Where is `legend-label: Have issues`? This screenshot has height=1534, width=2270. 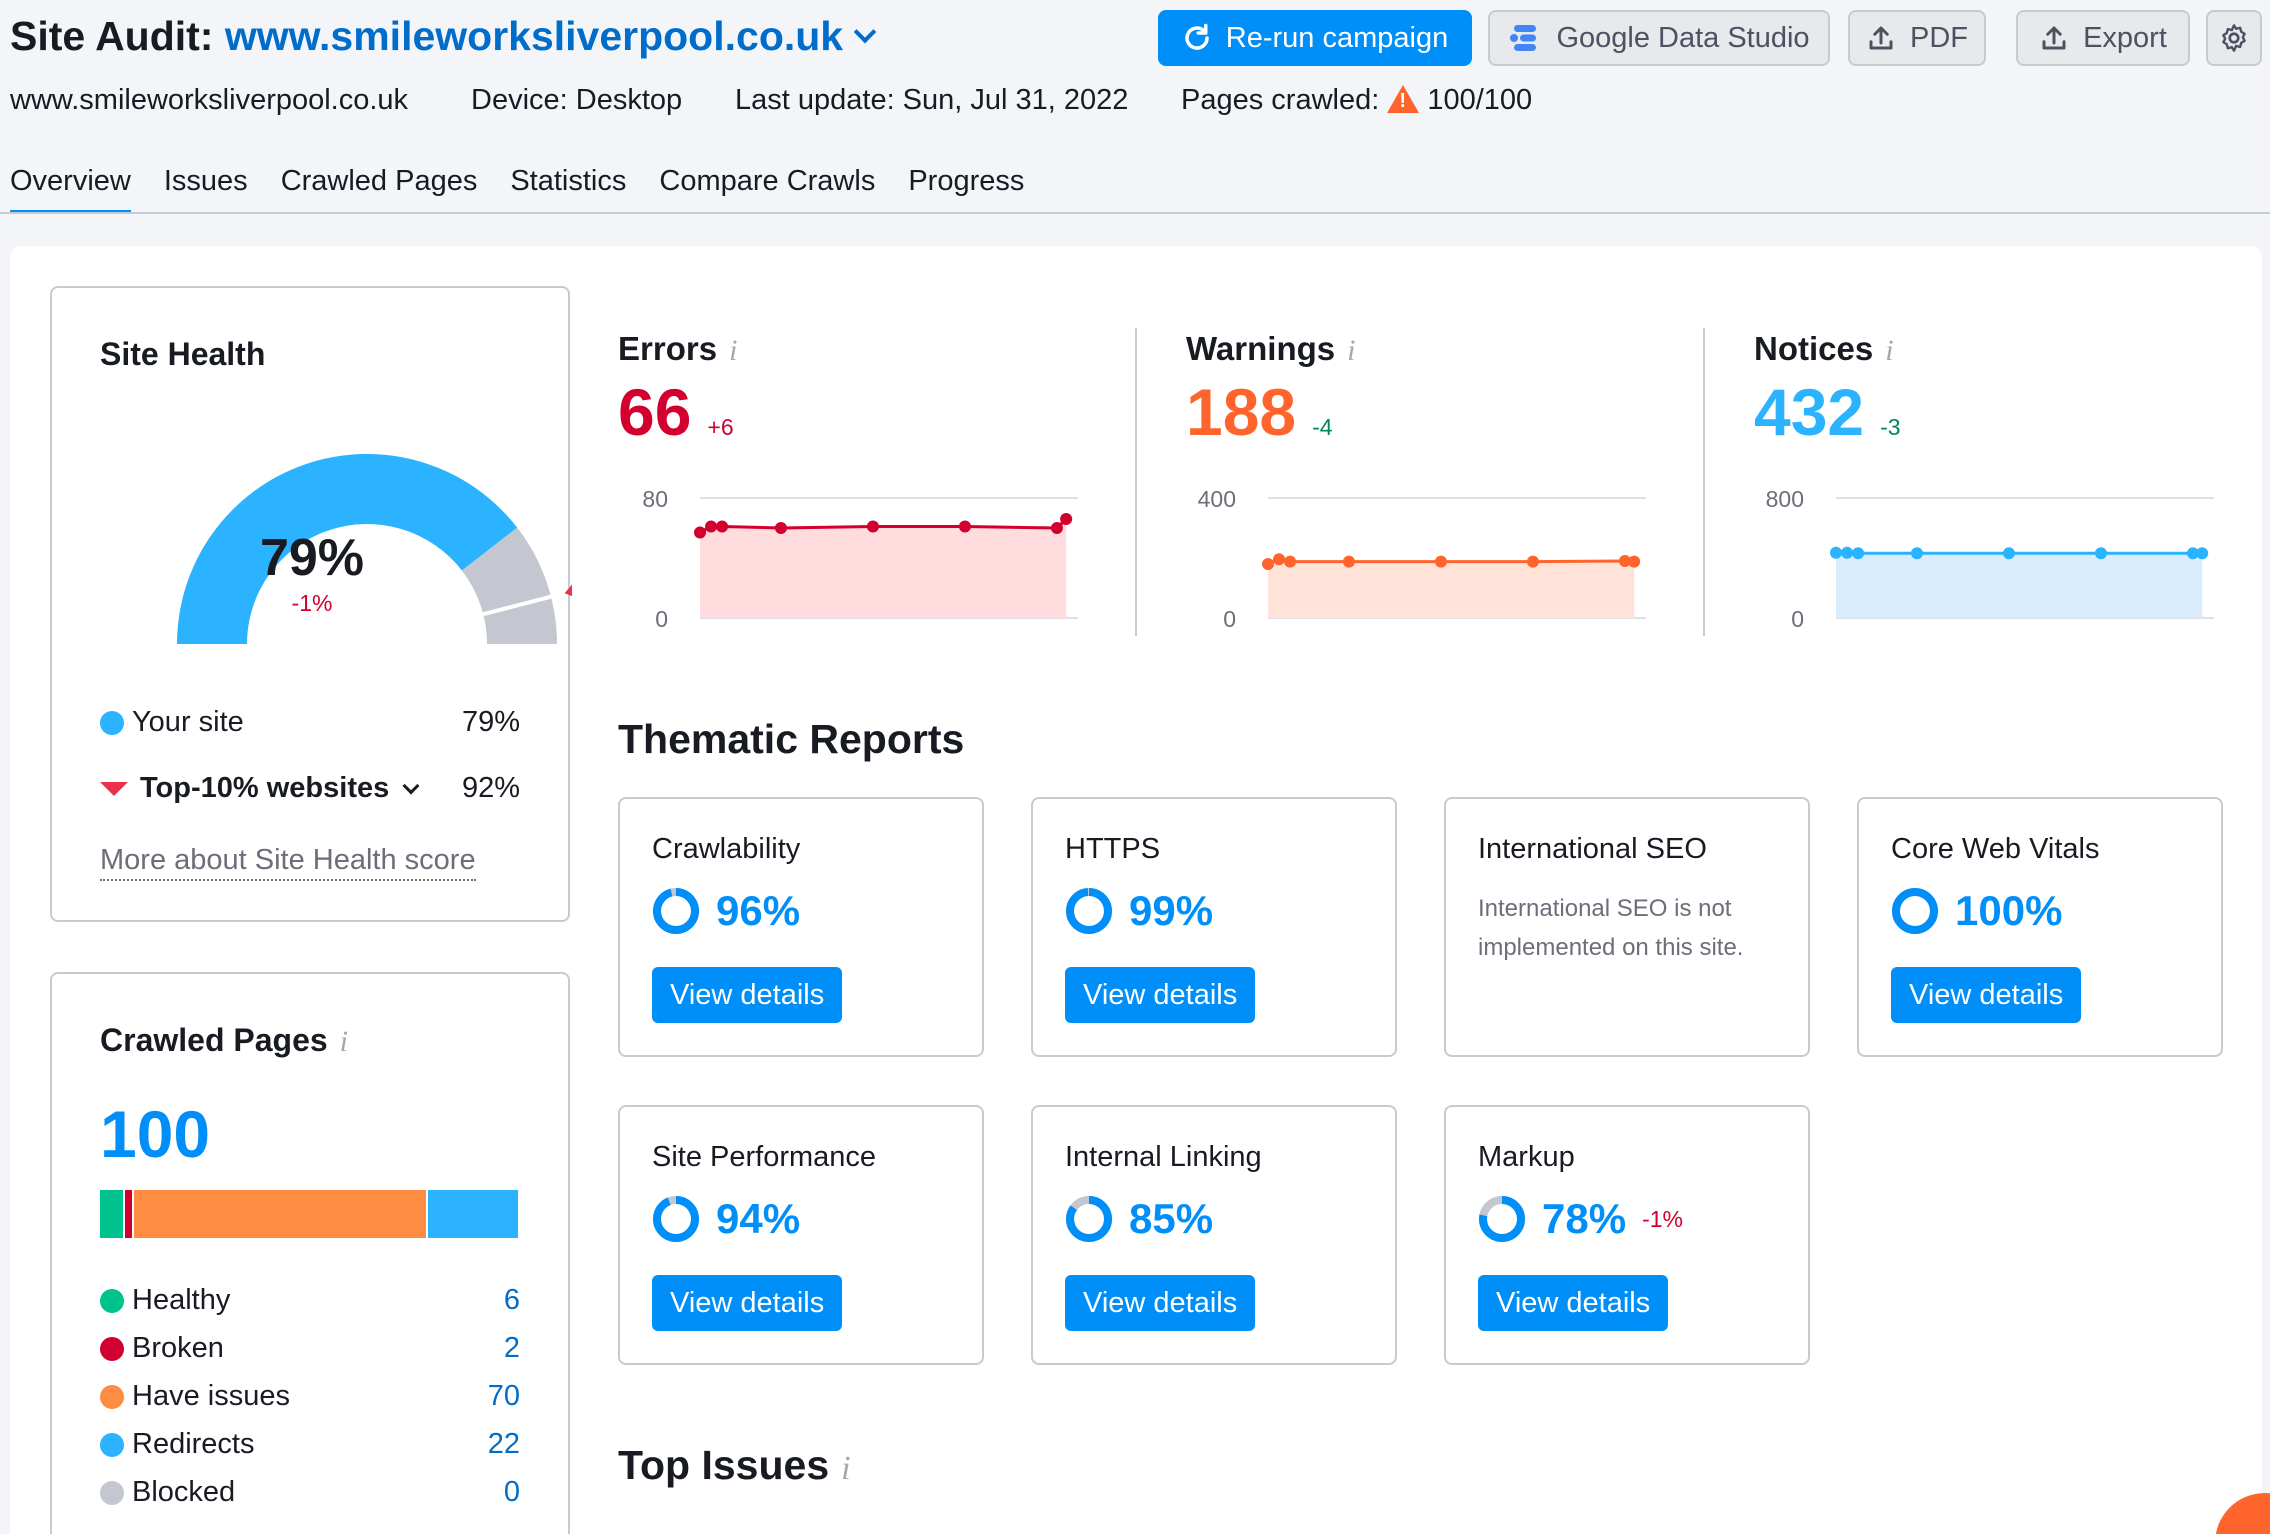
legend-label: Have issues is located at coordinates (211, 1396).